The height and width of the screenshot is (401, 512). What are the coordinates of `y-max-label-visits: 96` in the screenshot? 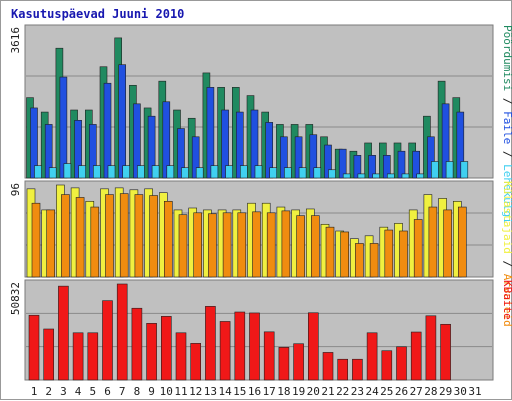 It's located at (15, 189).